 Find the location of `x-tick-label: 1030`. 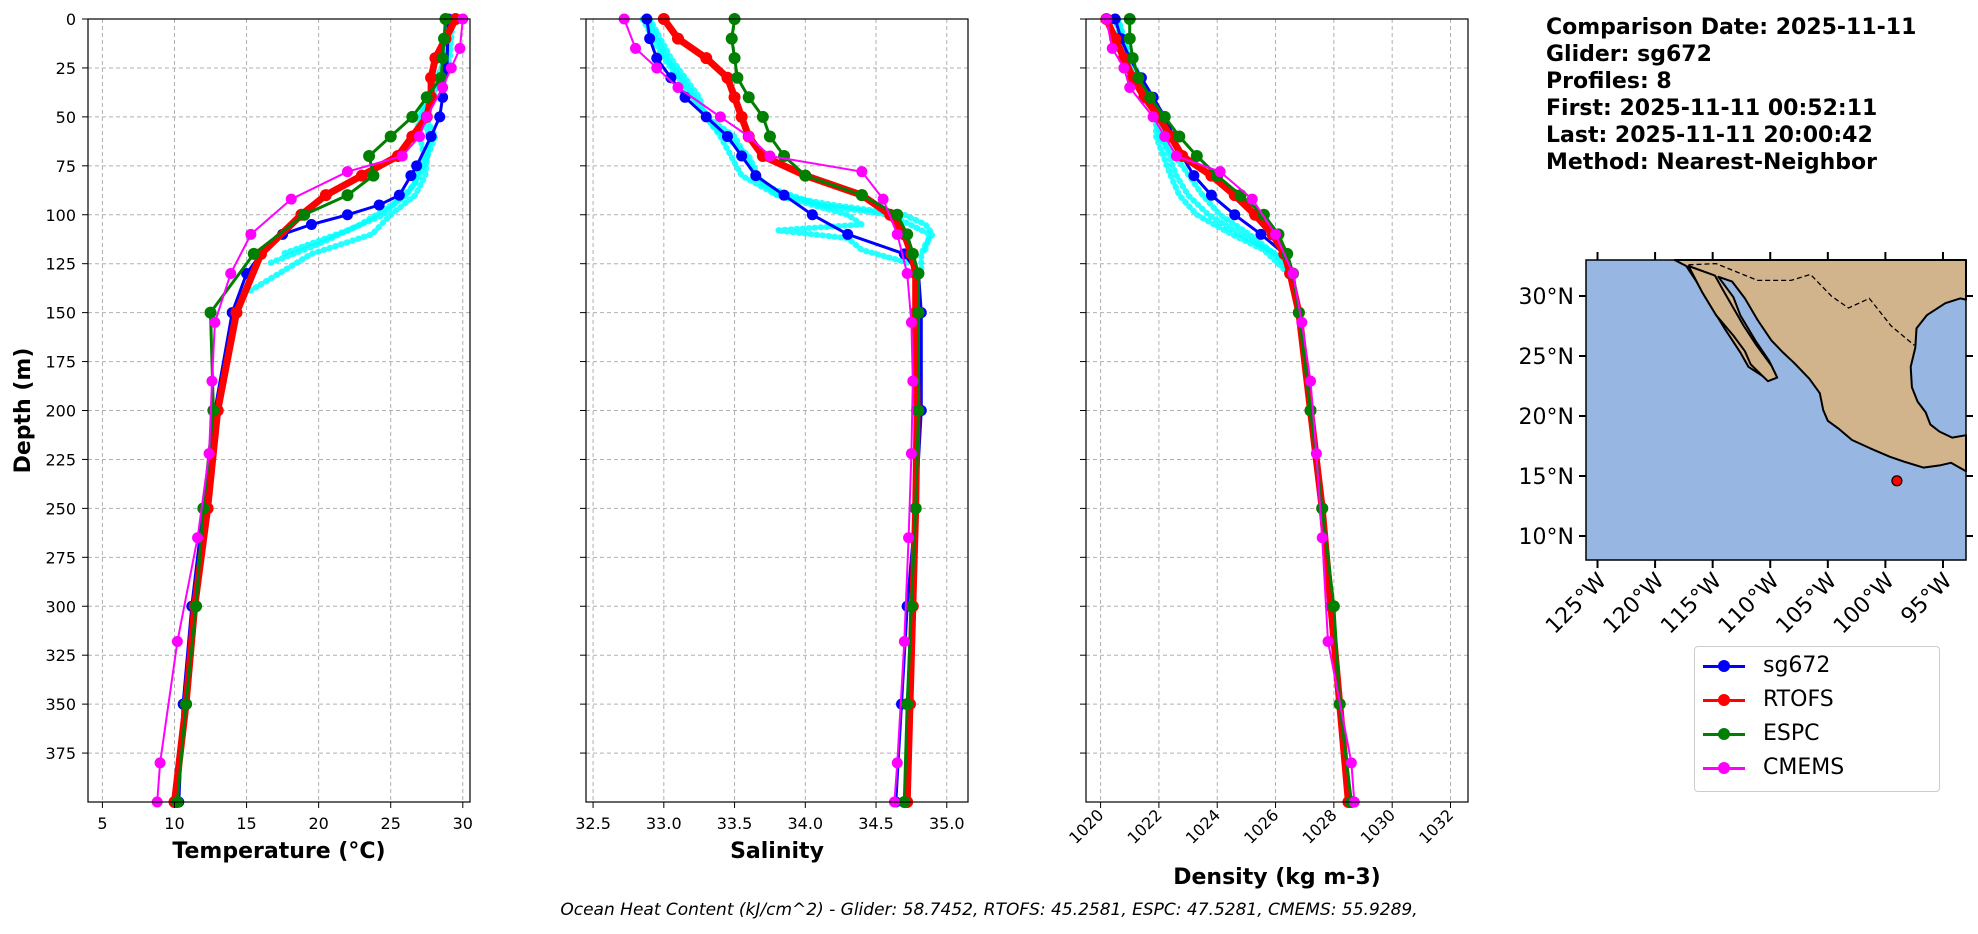

x-tick-label: 1030 is located at coordinates (1378, 826).